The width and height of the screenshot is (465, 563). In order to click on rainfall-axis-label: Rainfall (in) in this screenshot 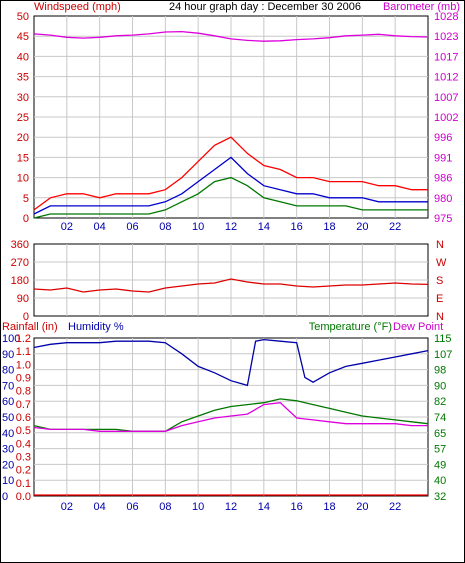, I will do `click(30, 327)`.